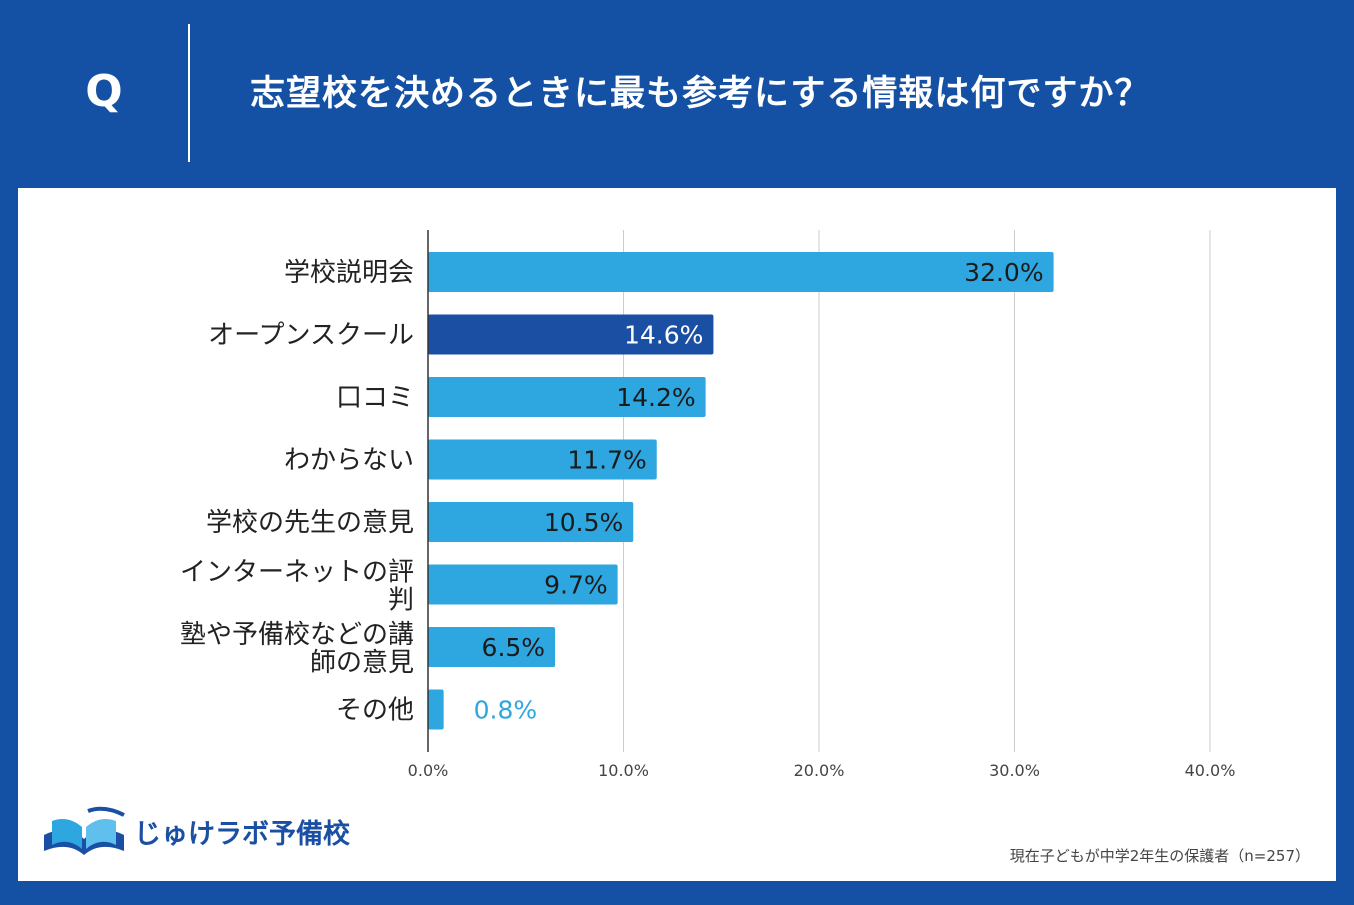 The image size is (1354, 905). Describe the element at coordinates (311, 336) in the screenshot. I see `category-label: オープンスクール` at that location.